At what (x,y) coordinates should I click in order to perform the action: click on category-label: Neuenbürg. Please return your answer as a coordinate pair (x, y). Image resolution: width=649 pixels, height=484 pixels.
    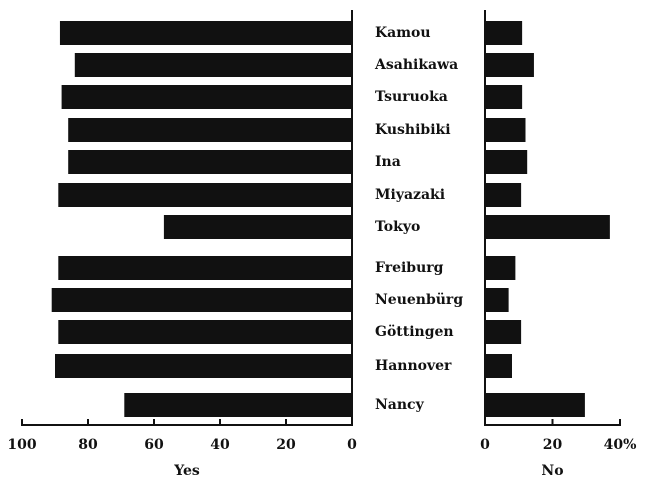
    Looking at the image, I should click on (419, 300).